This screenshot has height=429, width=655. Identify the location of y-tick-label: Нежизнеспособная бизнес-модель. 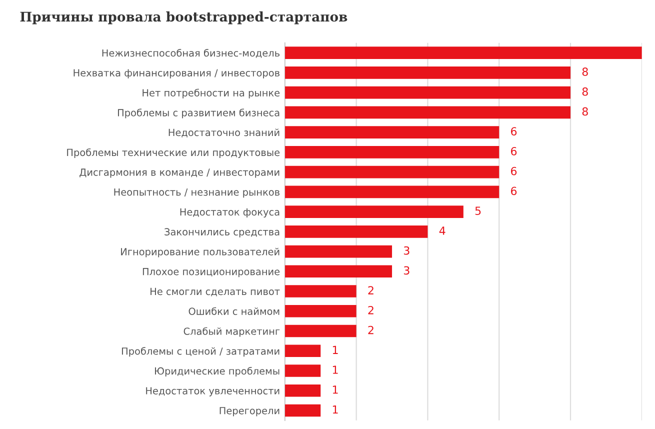
(191, 53).